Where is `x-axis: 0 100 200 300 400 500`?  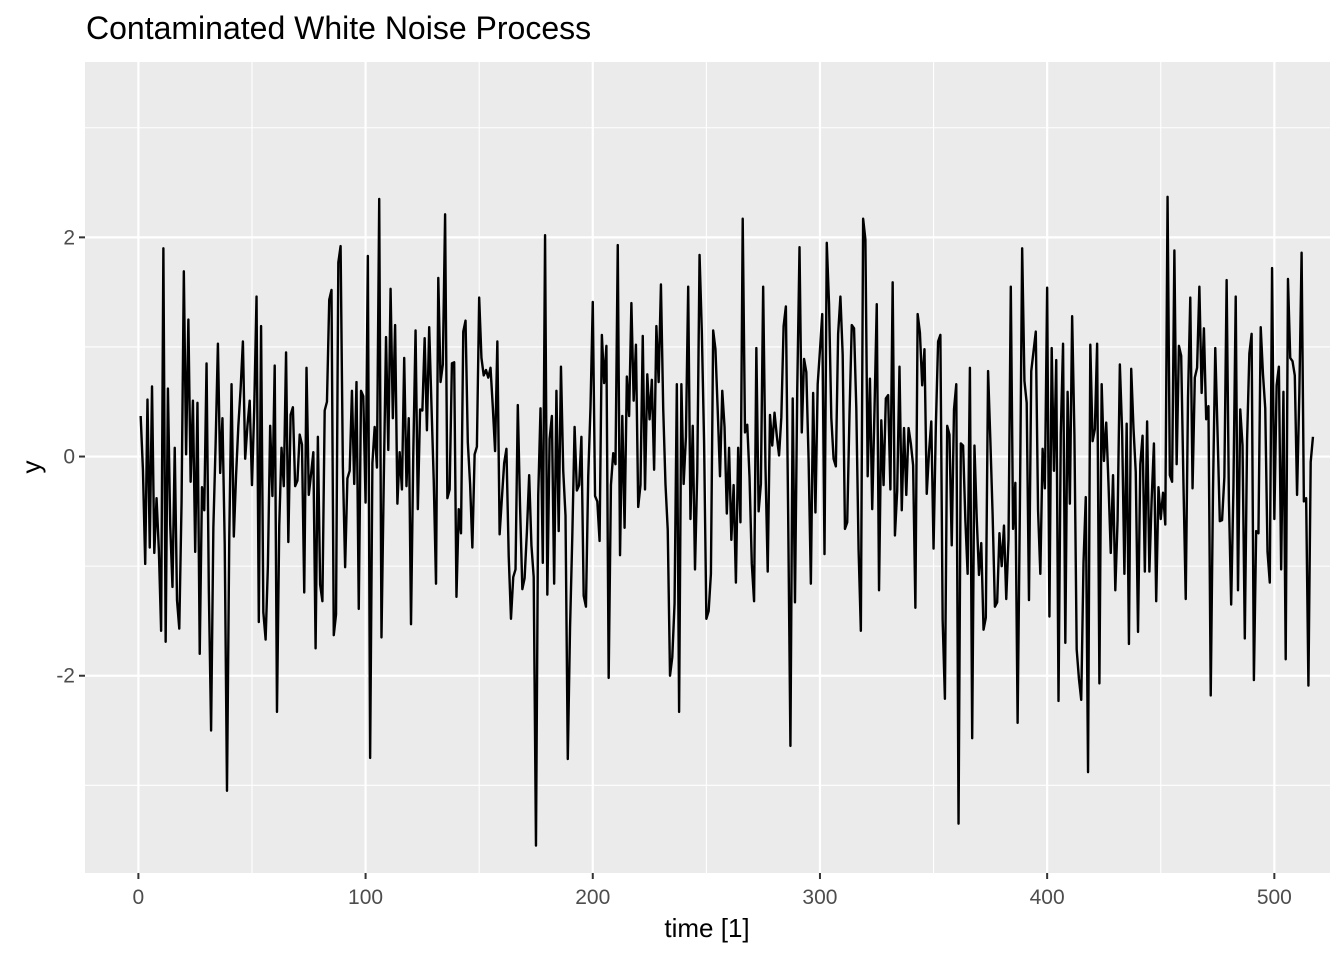
x-axis: 0 100 200 300 400 500 is located at coordinates (712, 891).